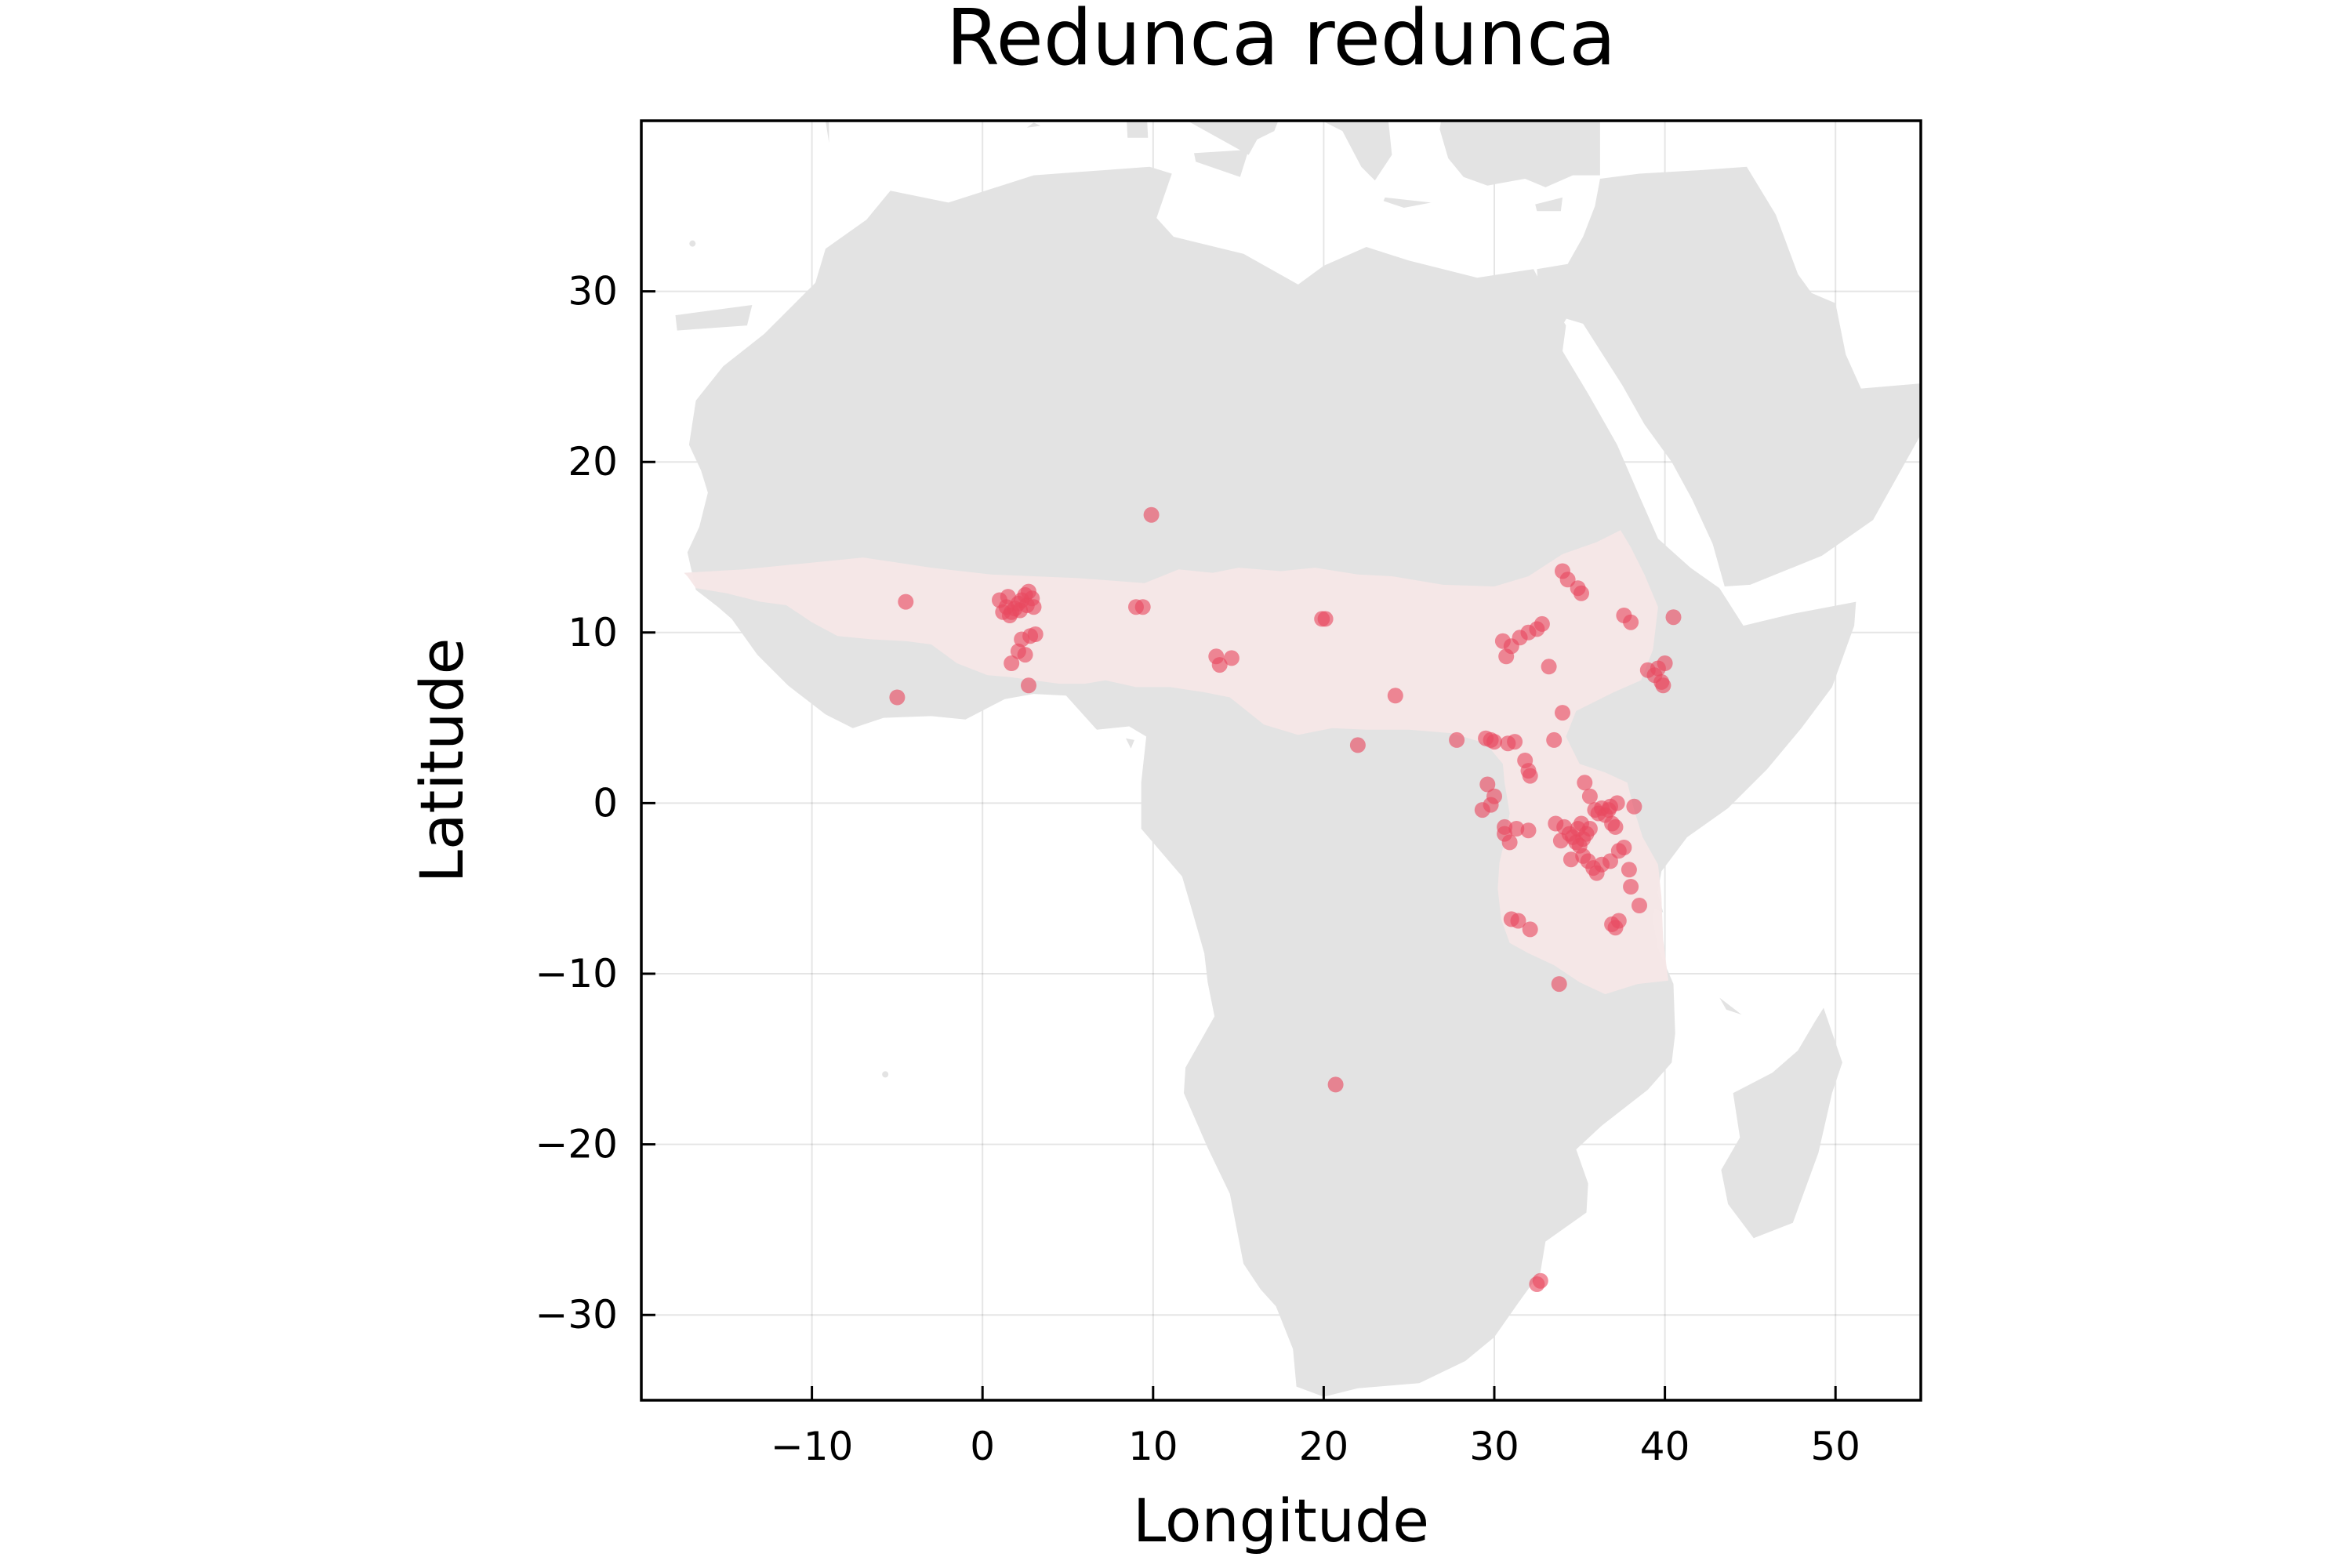  I want to click on y-axis-label: Latitude, so click(442, 761).